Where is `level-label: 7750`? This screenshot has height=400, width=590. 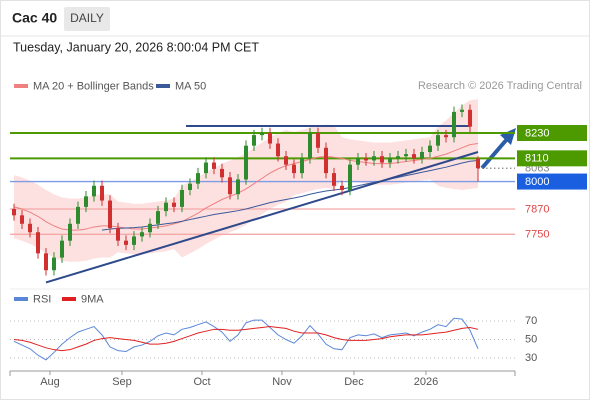
level-label: 7750 is located at coordinates (537, 235).